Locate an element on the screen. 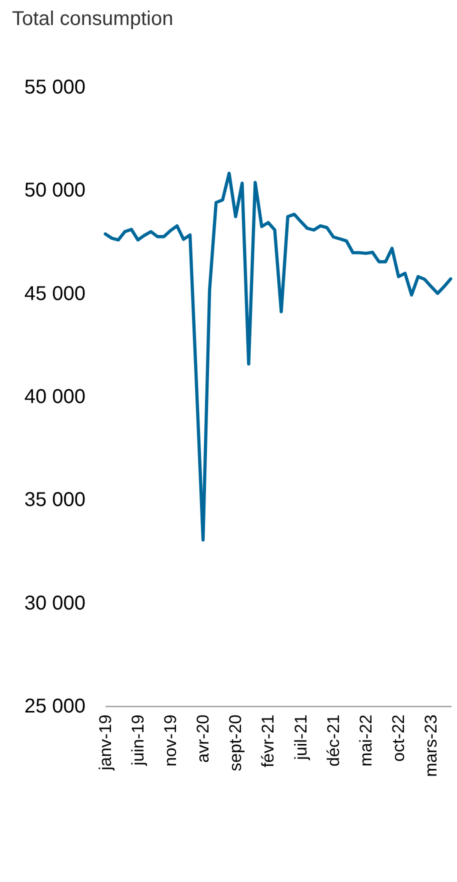 The width and height of the screenshot is (457, 882). y-tick-label: 40 000 is located at coordinates (55, 397).